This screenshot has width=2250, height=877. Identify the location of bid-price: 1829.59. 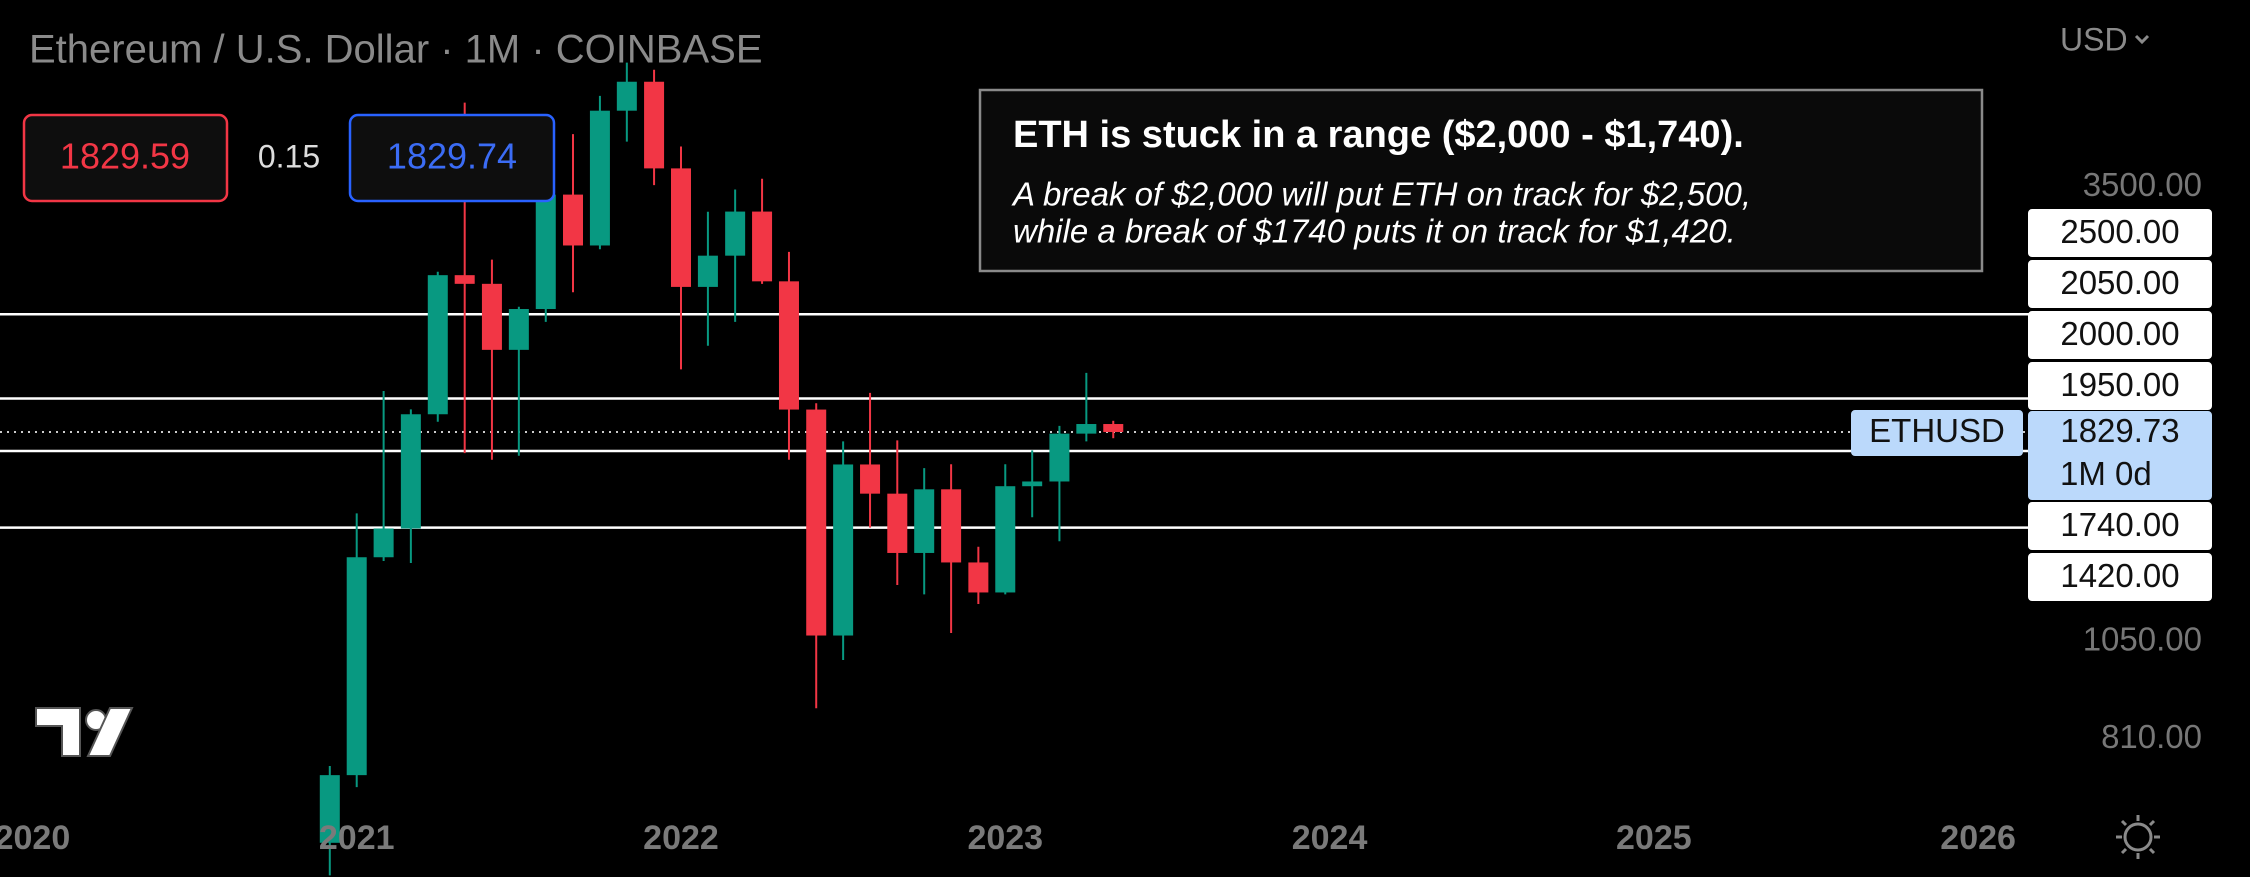
(125, 156).